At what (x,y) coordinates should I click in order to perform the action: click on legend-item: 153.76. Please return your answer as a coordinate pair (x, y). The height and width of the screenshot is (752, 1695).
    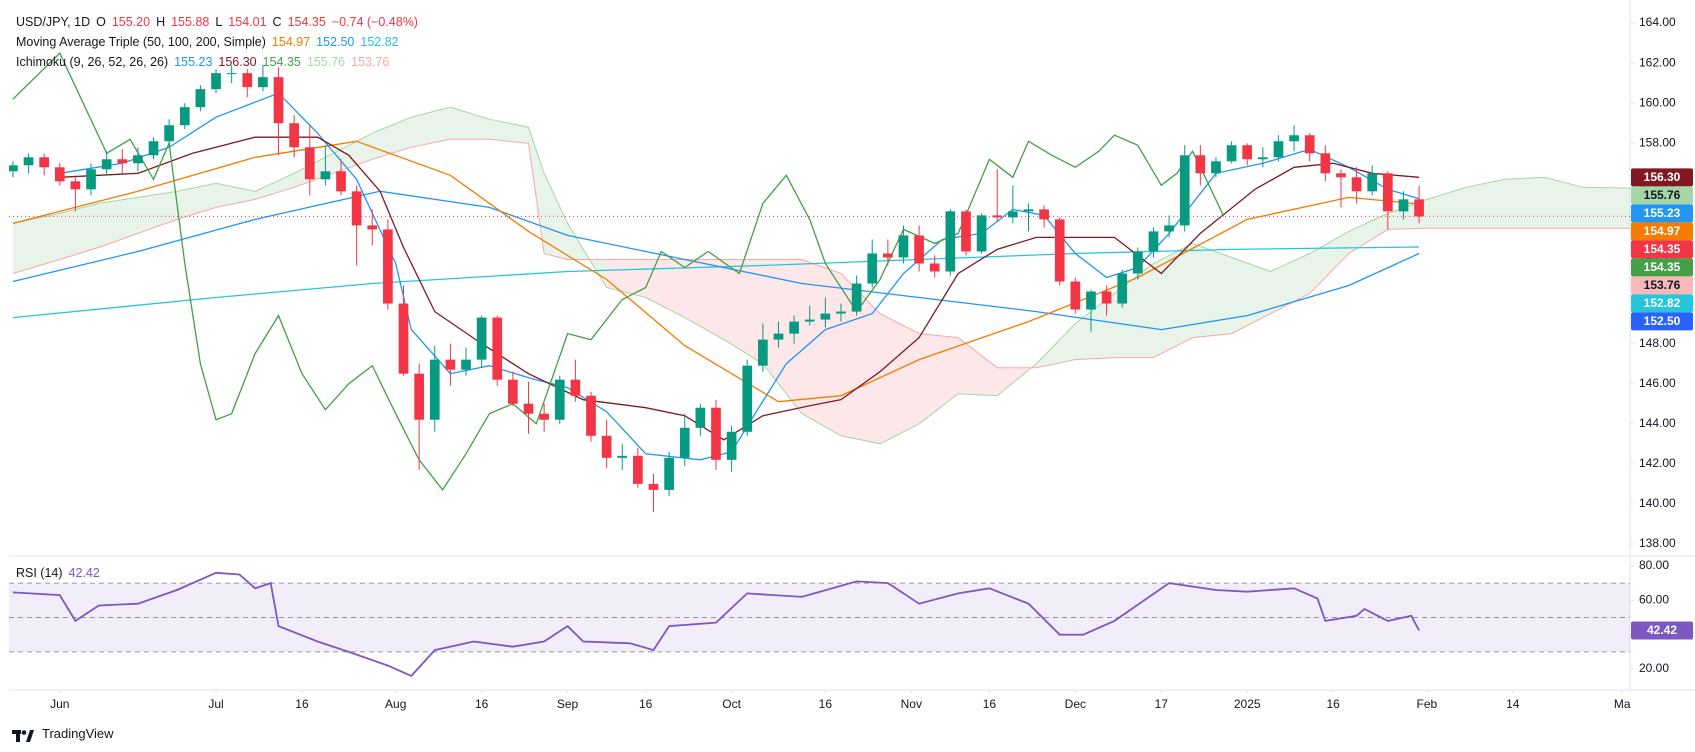
    Looking at the image, I should click on (370, 62).